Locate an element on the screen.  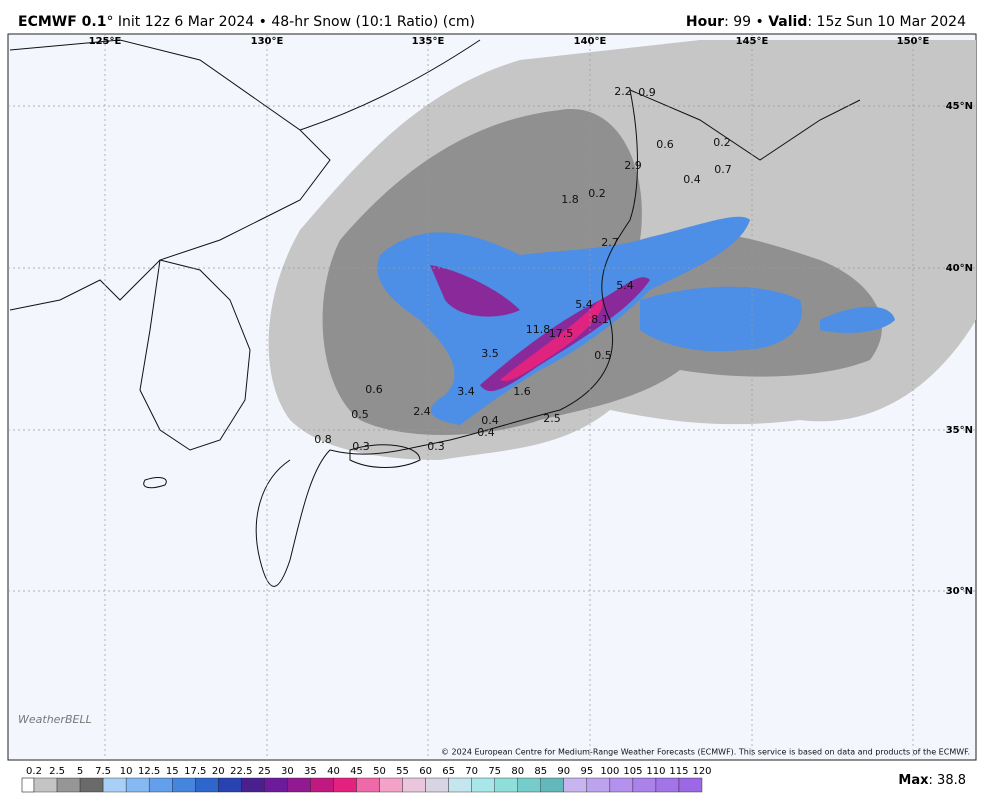
colorbar-label: 65 is located at coordinates (448, 771).